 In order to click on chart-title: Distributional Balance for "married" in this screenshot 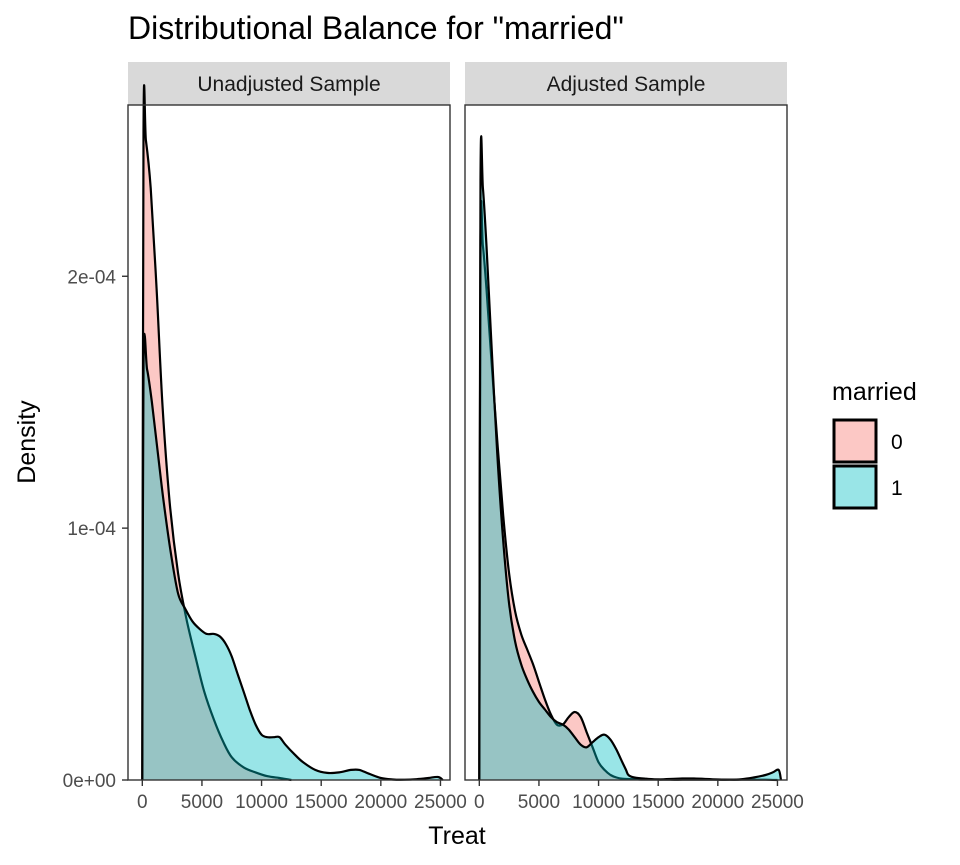, I will do `click(376, 28)`.